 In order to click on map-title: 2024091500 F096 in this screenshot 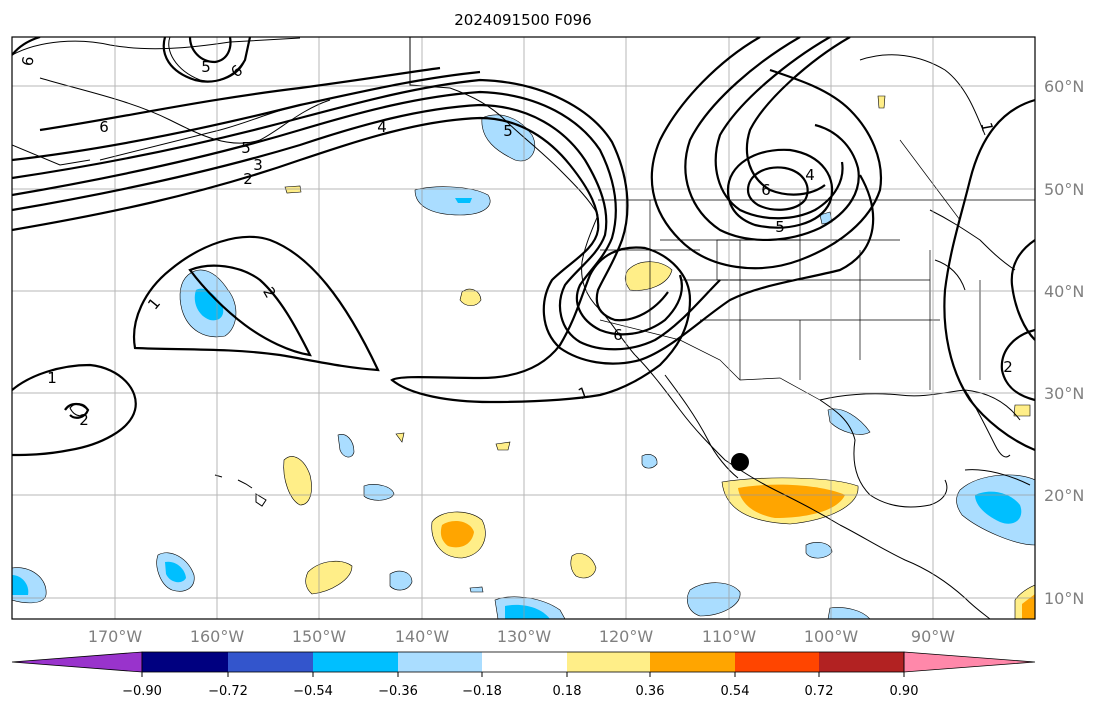, I will do `click(522, 20)`.